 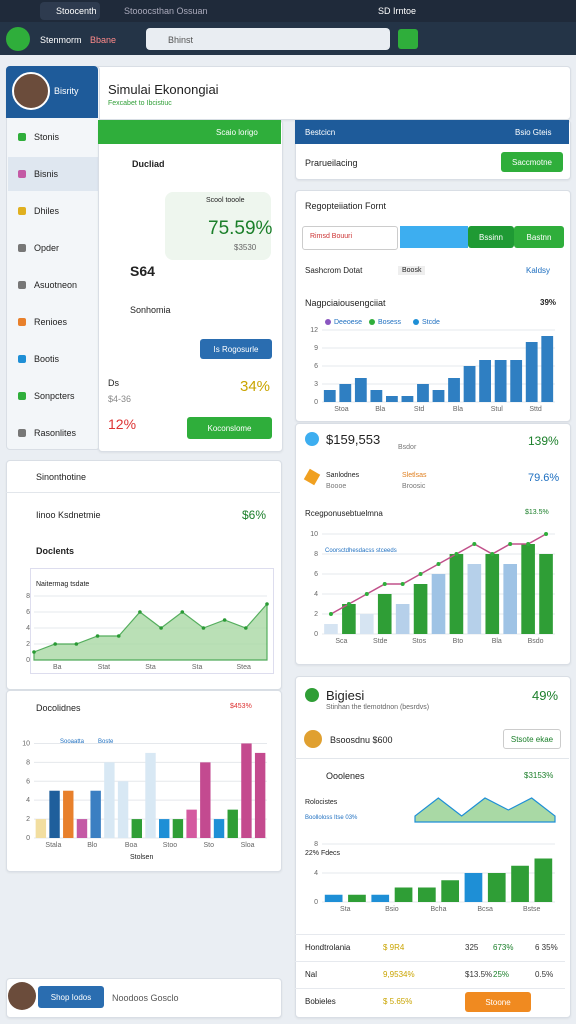 What do you see at coordinates (268, 39) in the screenshot?
I see `search-box` at bounding box center [268, 39].